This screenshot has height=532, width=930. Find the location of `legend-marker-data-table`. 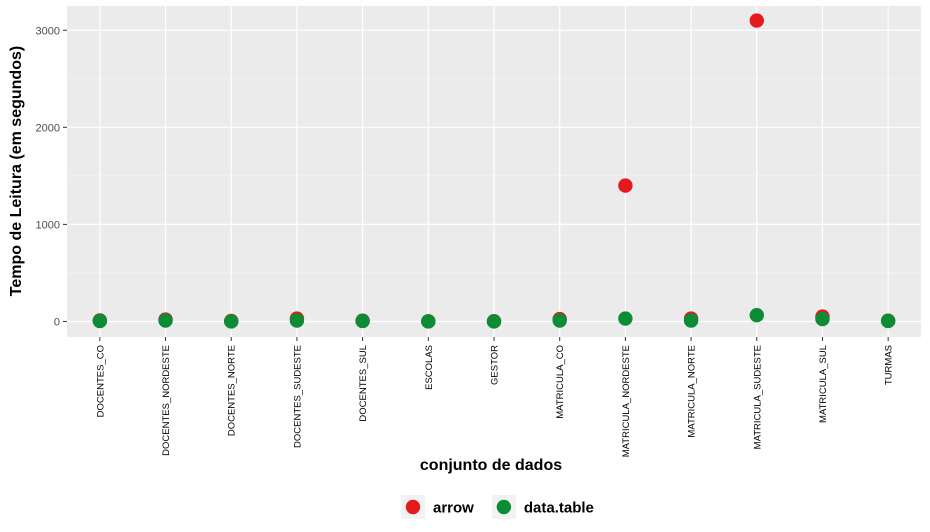

legend-marker-data-table is located at coordinates (504, 507).